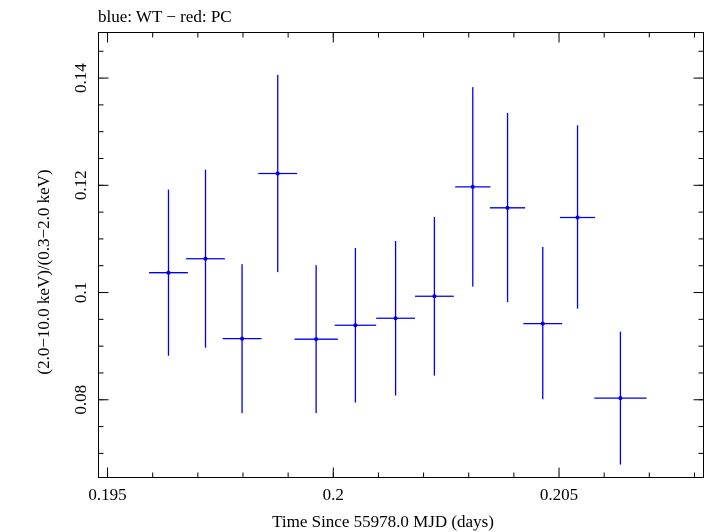 The height and width of the screenshot is (532, 705). What do you see at coordinates (80, 292) in the screenshot?
I see `y-tick-label: 0.1` at bounding box center [80, 292].